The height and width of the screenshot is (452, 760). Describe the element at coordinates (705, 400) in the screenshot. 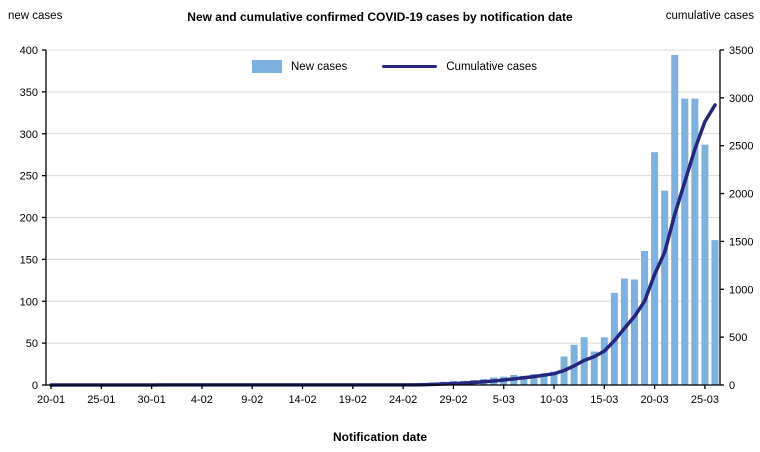

I see `x-tick-label: 25-03` at that location.